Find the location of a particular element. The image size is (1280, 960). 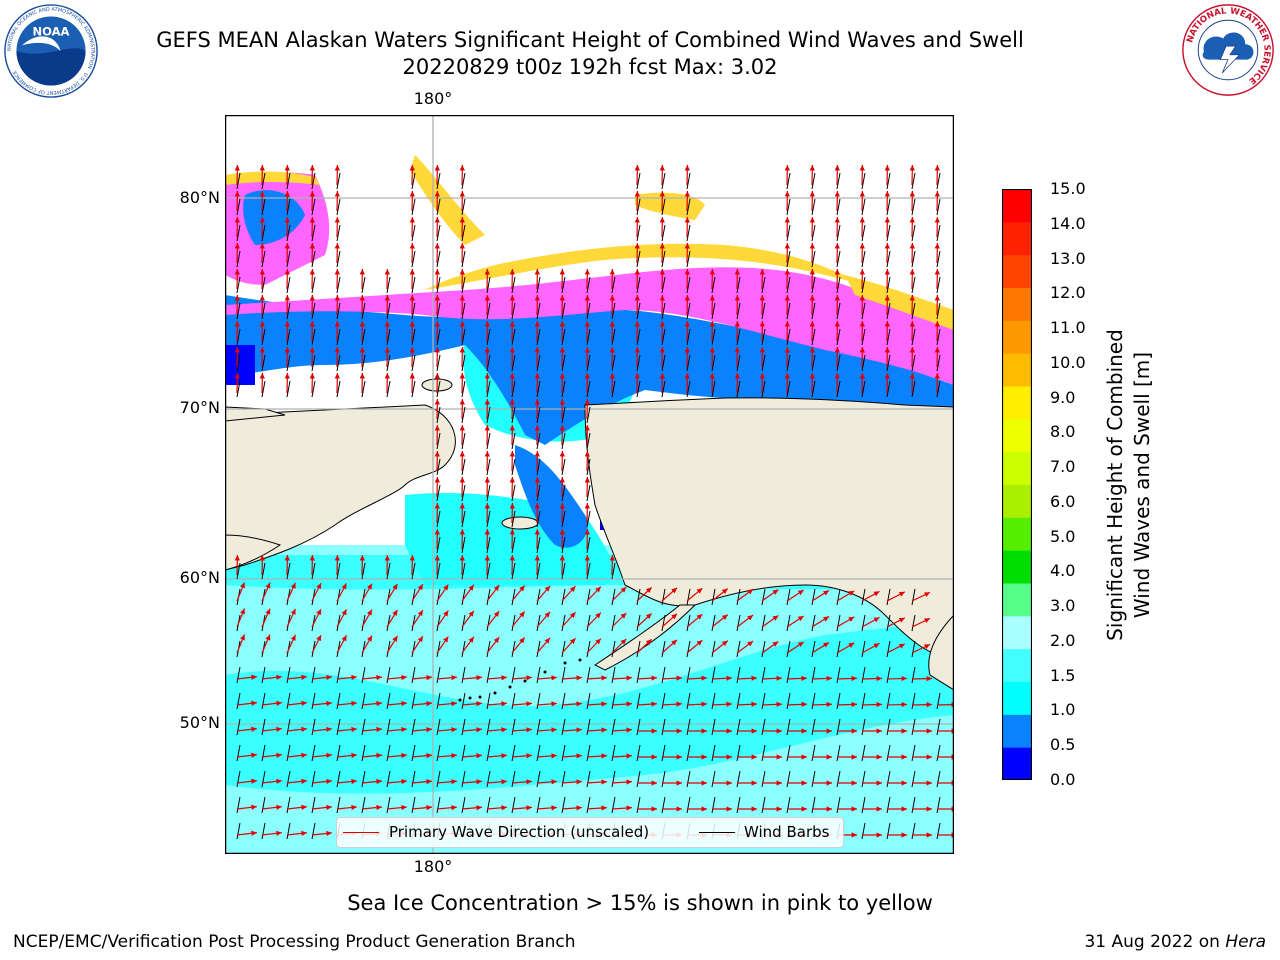

lat-label-60n: 60°N is located at coordinates (199, 577).